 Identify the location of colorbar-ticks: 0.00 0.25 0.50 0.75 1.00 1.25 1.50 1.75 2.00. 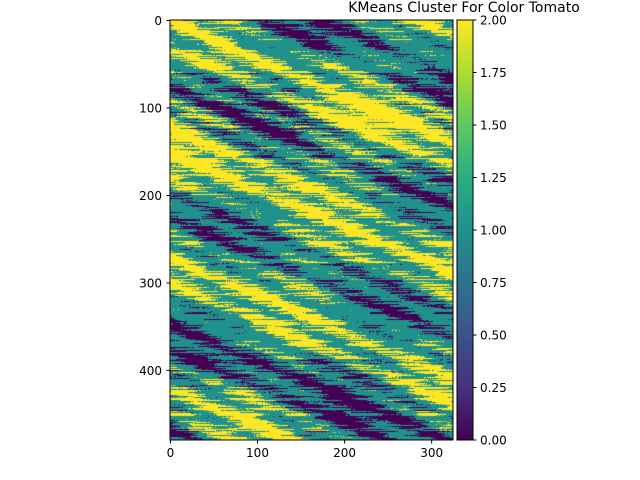
(490, 231).